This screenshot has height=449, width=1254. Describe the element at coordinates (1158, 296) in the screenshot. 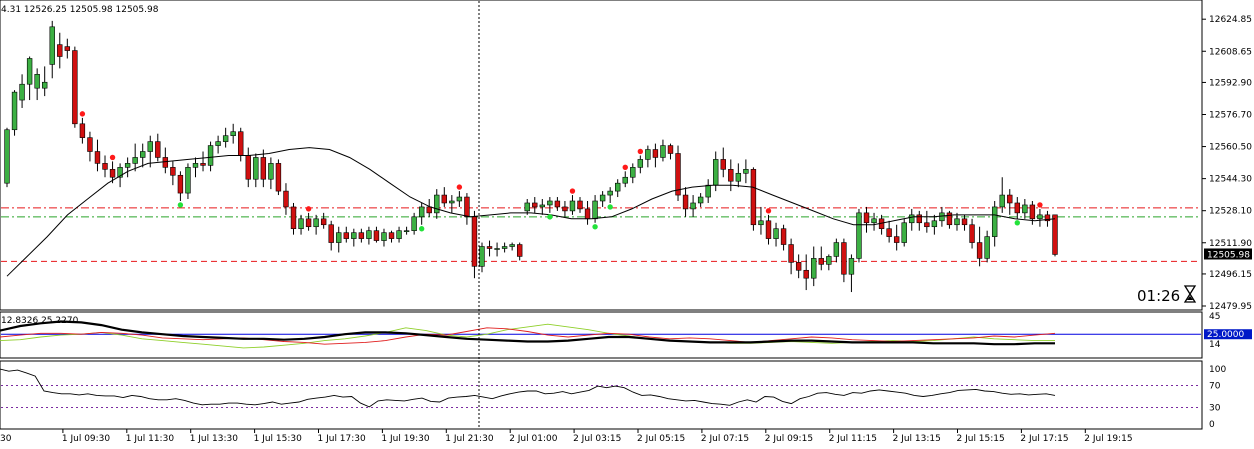

I see `countdown-timer: 01:26` at that location.